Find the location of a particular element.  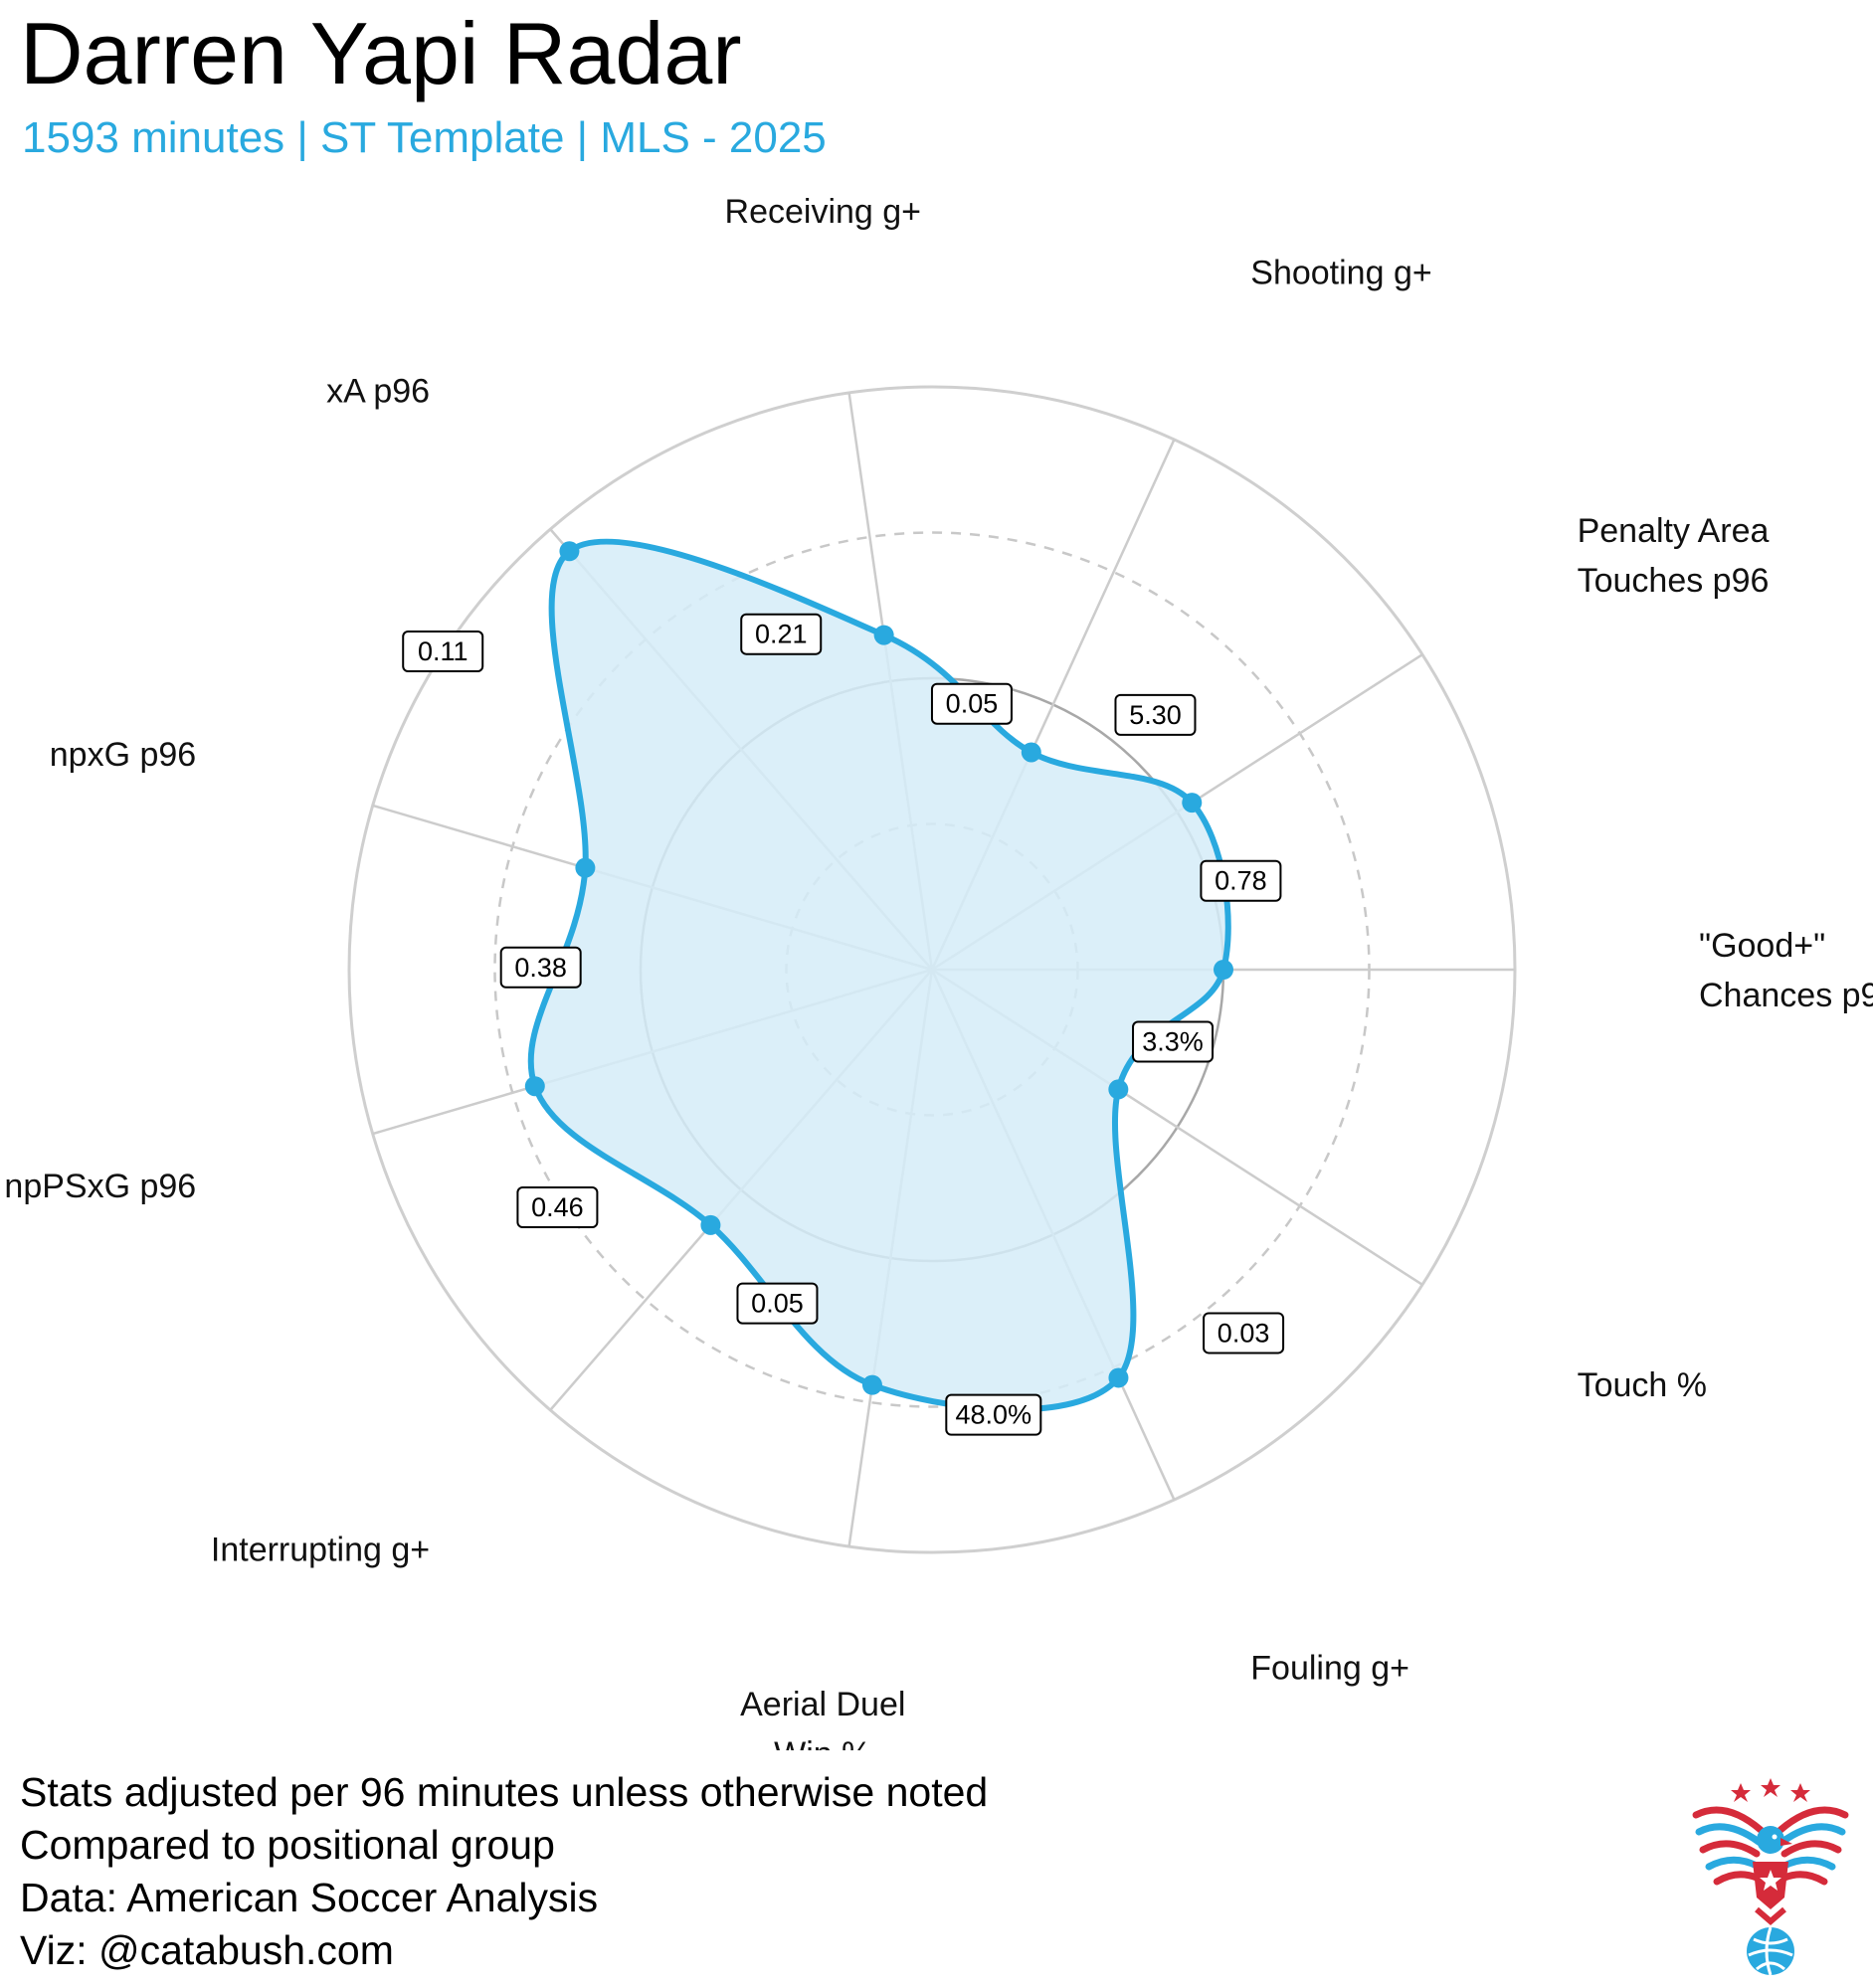

value-label: 48.0% is located at coordinates (993, 1414).